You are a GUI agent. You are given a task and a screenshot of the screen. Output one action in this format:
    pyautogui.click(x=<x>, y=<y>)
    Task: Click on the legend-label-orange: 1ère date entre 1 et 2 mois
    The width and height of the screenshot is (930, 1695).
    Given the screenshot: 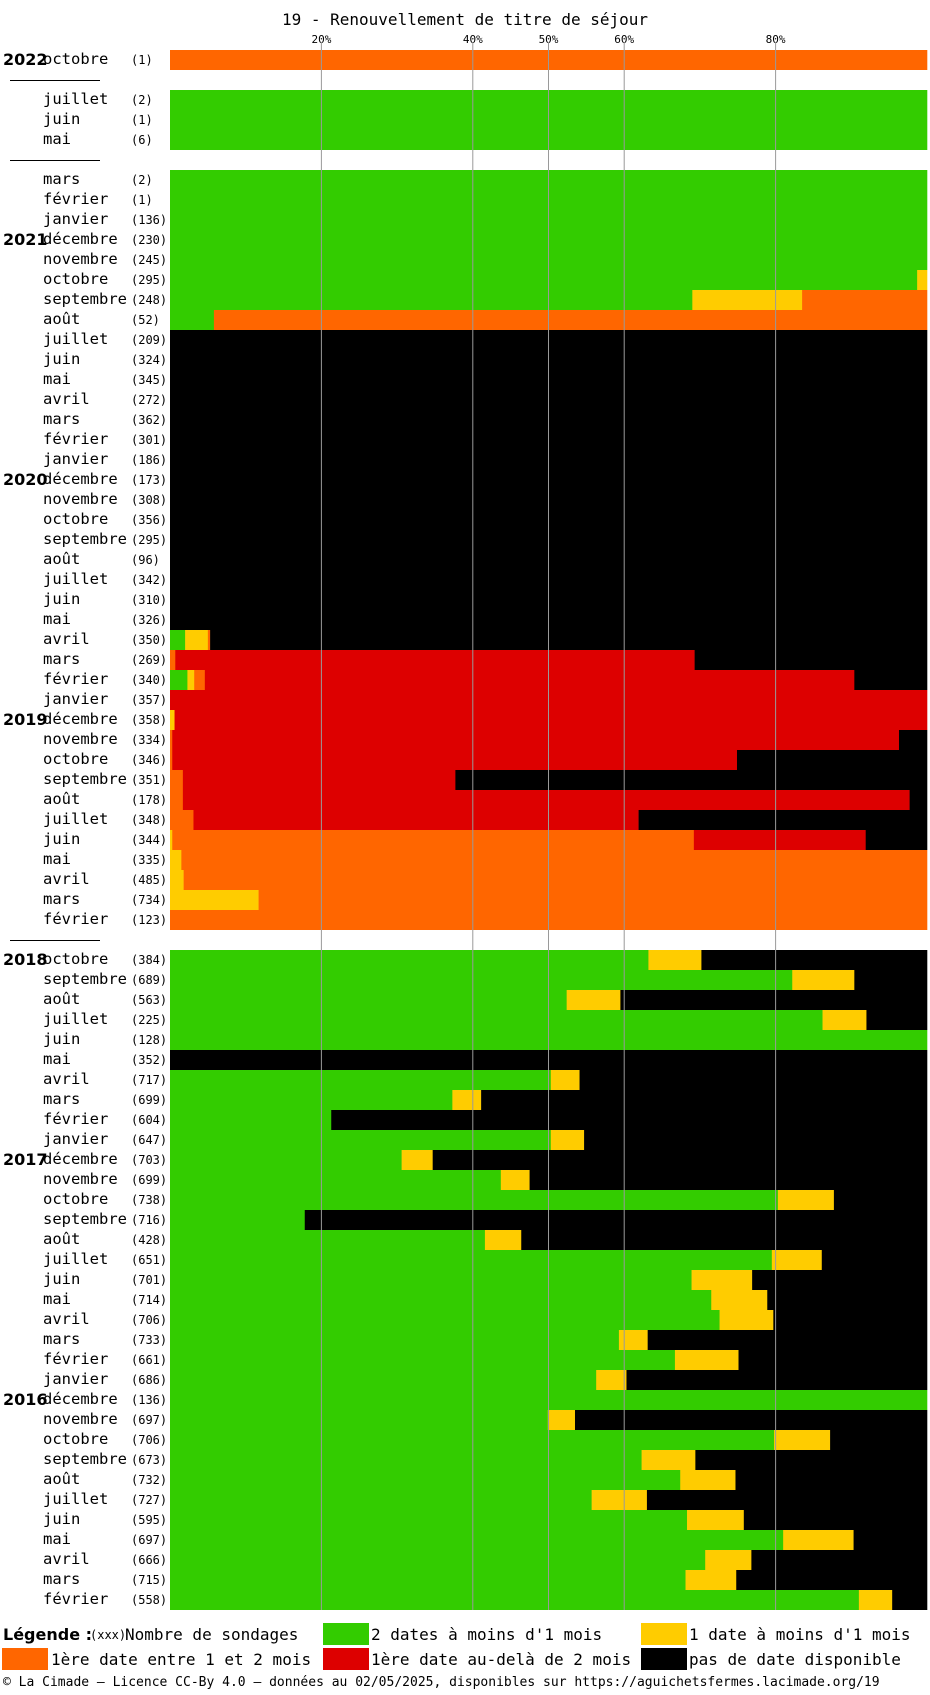 What is the action you would take?
    pyautogui.click(x=181, y=1659)
    